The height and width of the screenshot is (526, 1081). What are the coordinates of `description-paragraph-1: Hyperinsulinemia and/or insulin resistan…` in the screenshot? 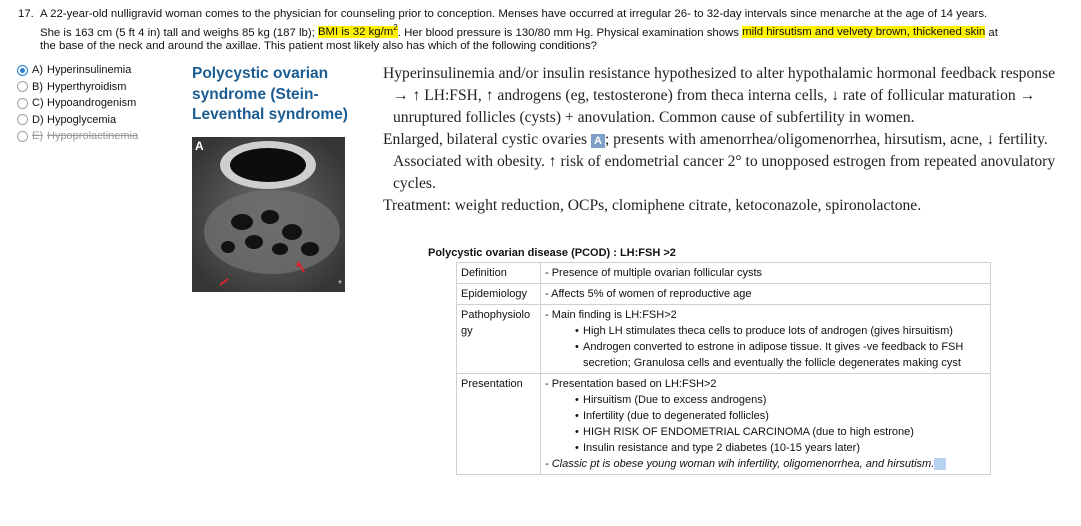 It's located at (719, 95).